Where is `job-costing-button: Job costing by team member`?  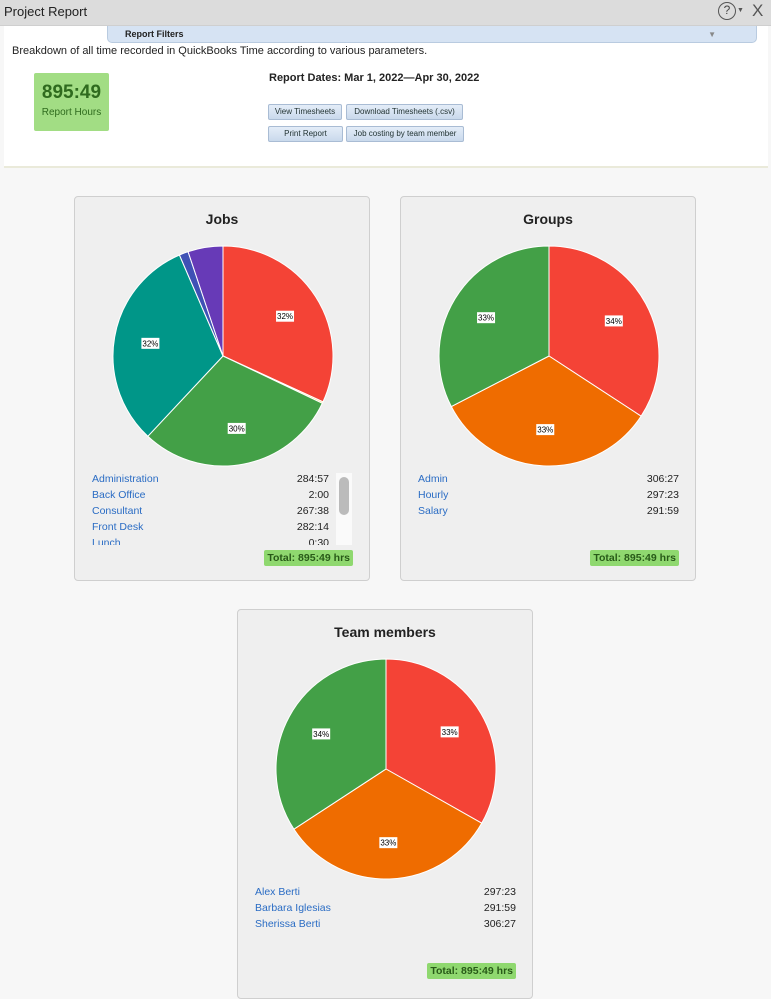
job-costing-button: Job costing by team member is located at coordinates (405, 134).